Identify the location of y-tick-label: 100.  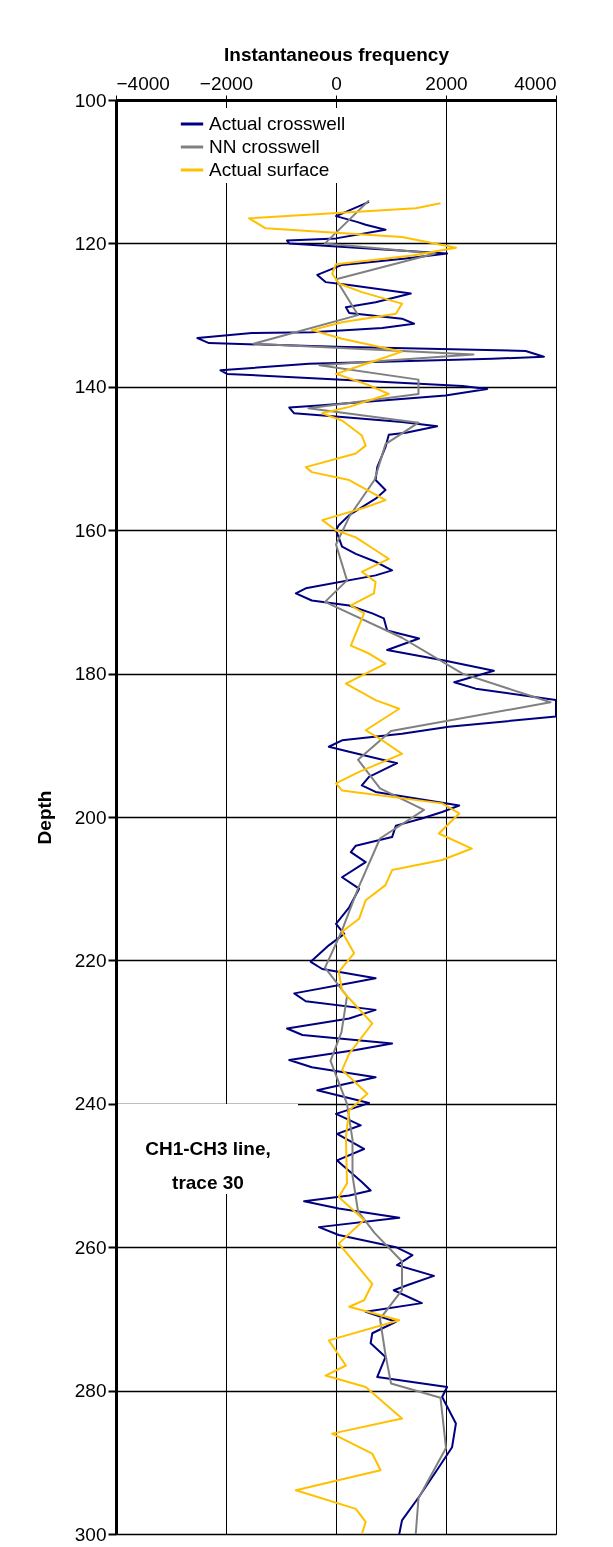
(90, 100).